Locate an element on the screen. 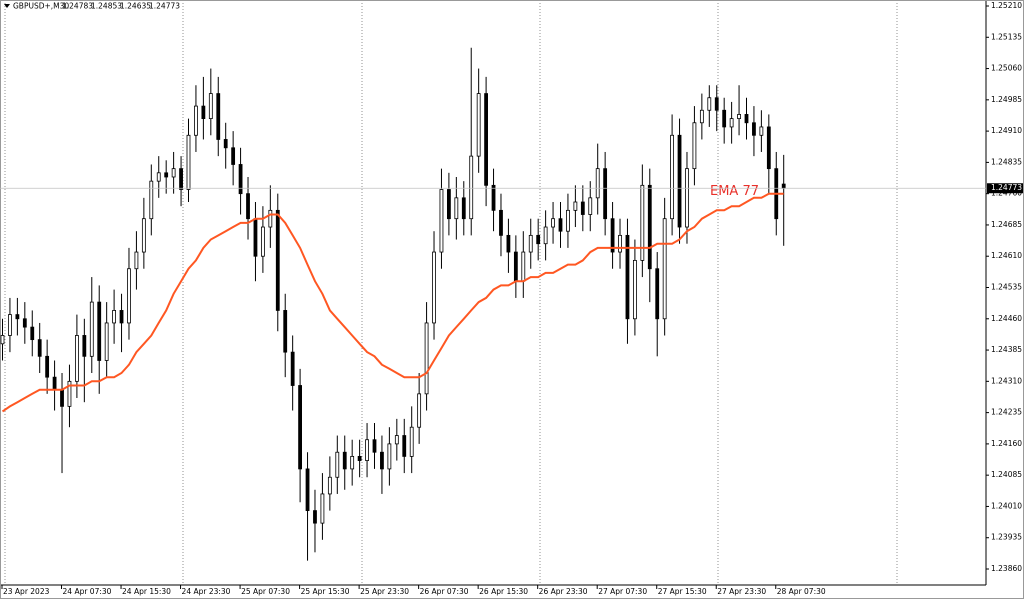  y-tick-label: 1.24535 is located at coordinates (1006, 287).